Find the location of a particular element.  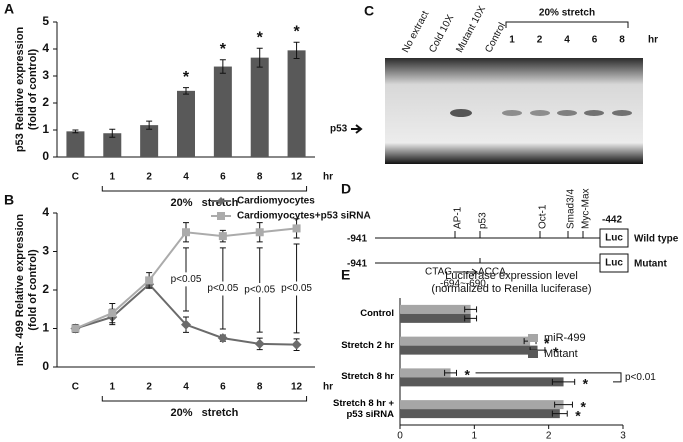

y-axis-label: (fold of control) is located at coordinates (33, 290).